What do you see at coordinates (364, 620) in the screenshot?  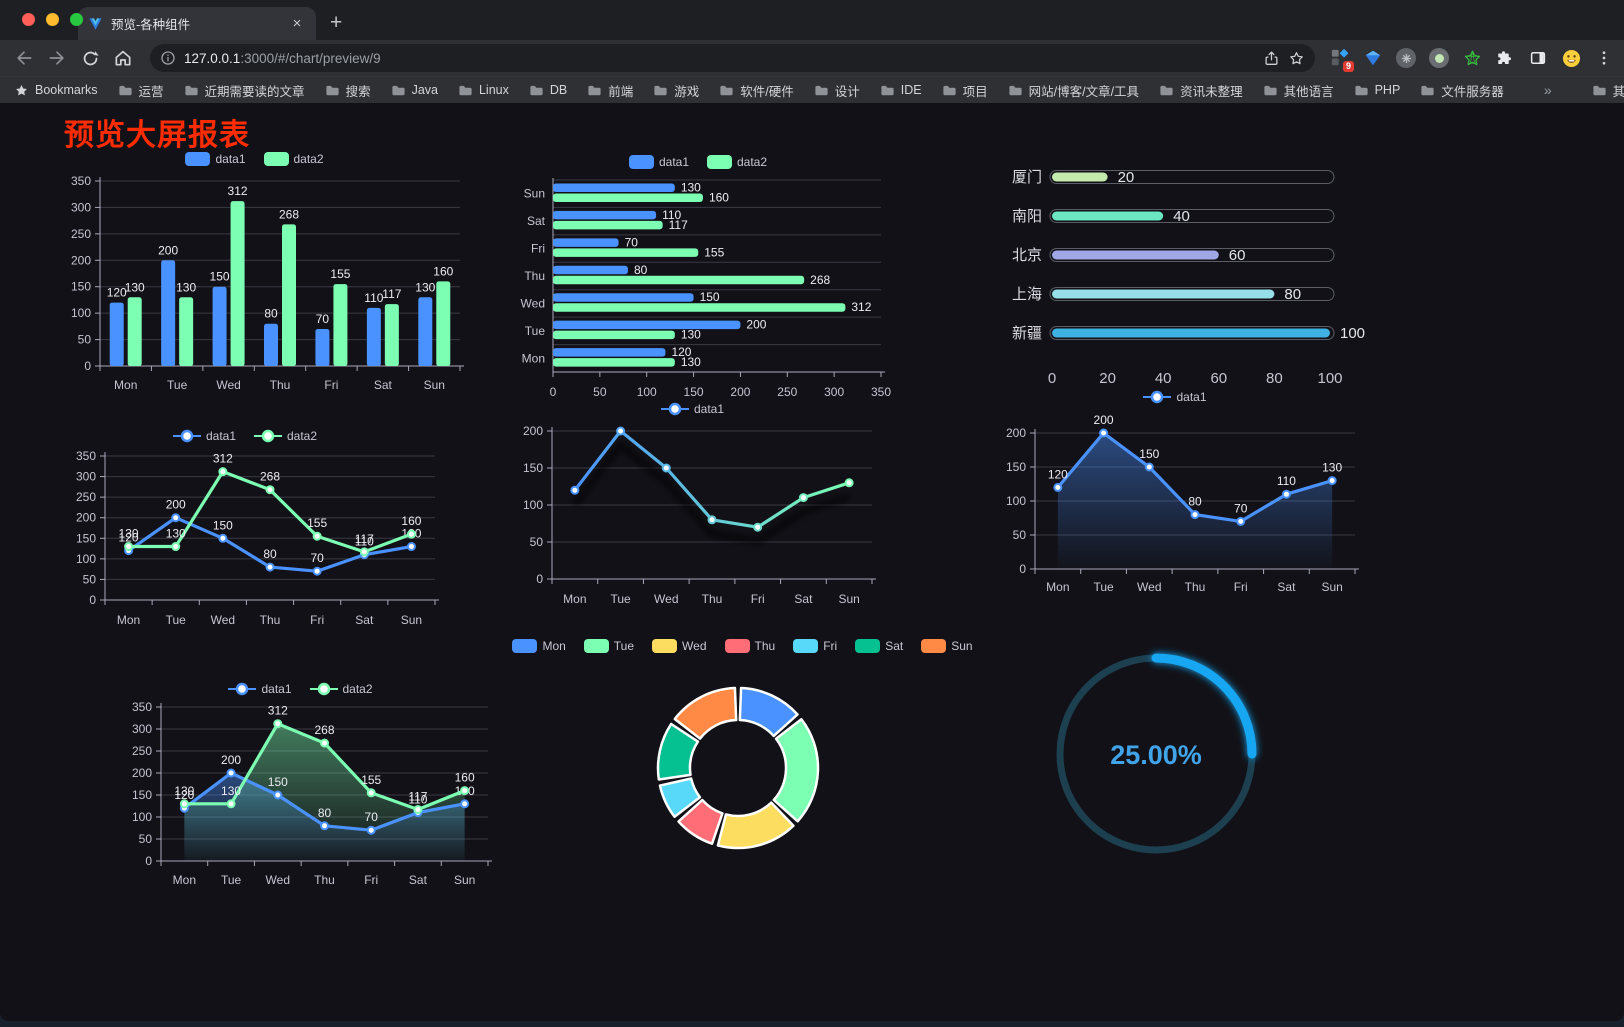 I see `svg-text: Sat` at bounding box center [364, 620].